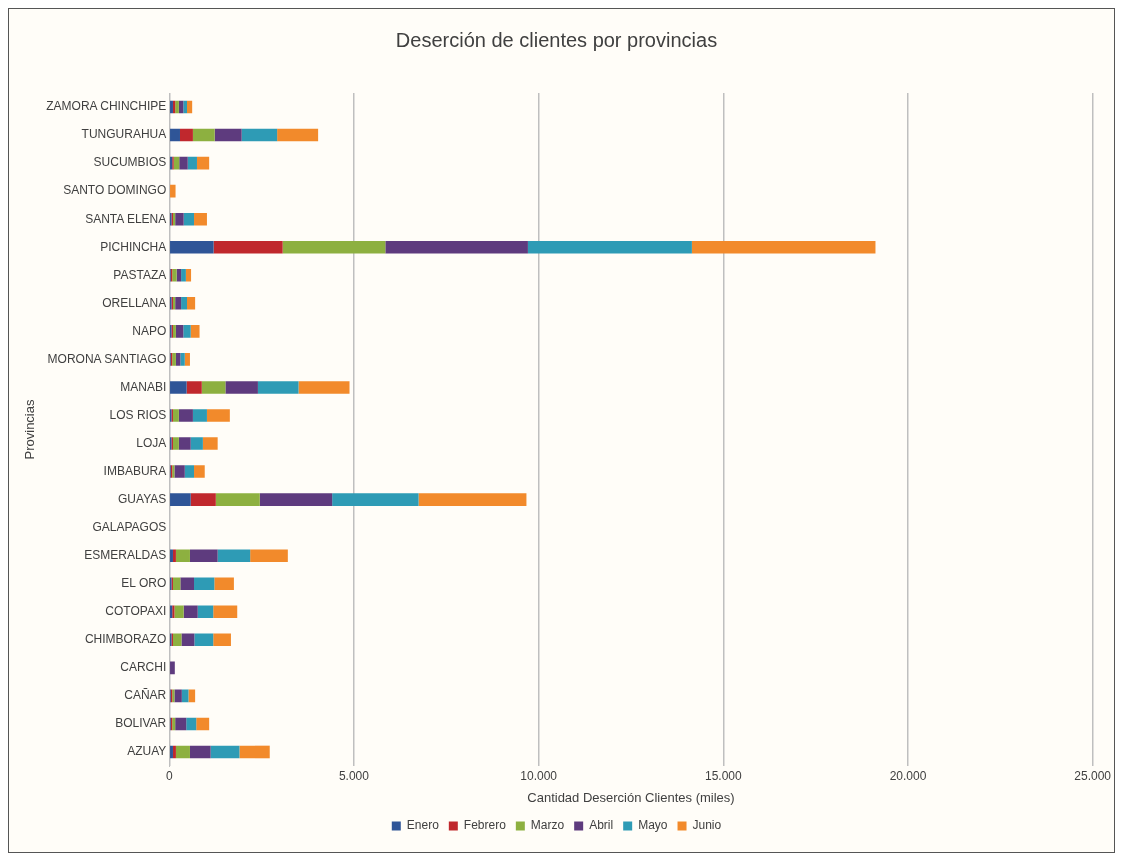  I want to click on x-tick-label: 5.000, so click(354, 775).